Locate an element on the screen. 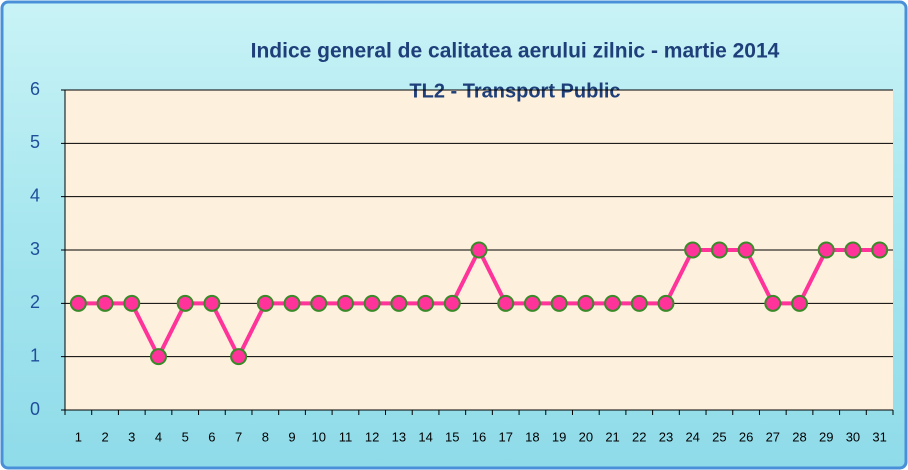  x-tick-label: 3 is located at coordinates (131, 436).